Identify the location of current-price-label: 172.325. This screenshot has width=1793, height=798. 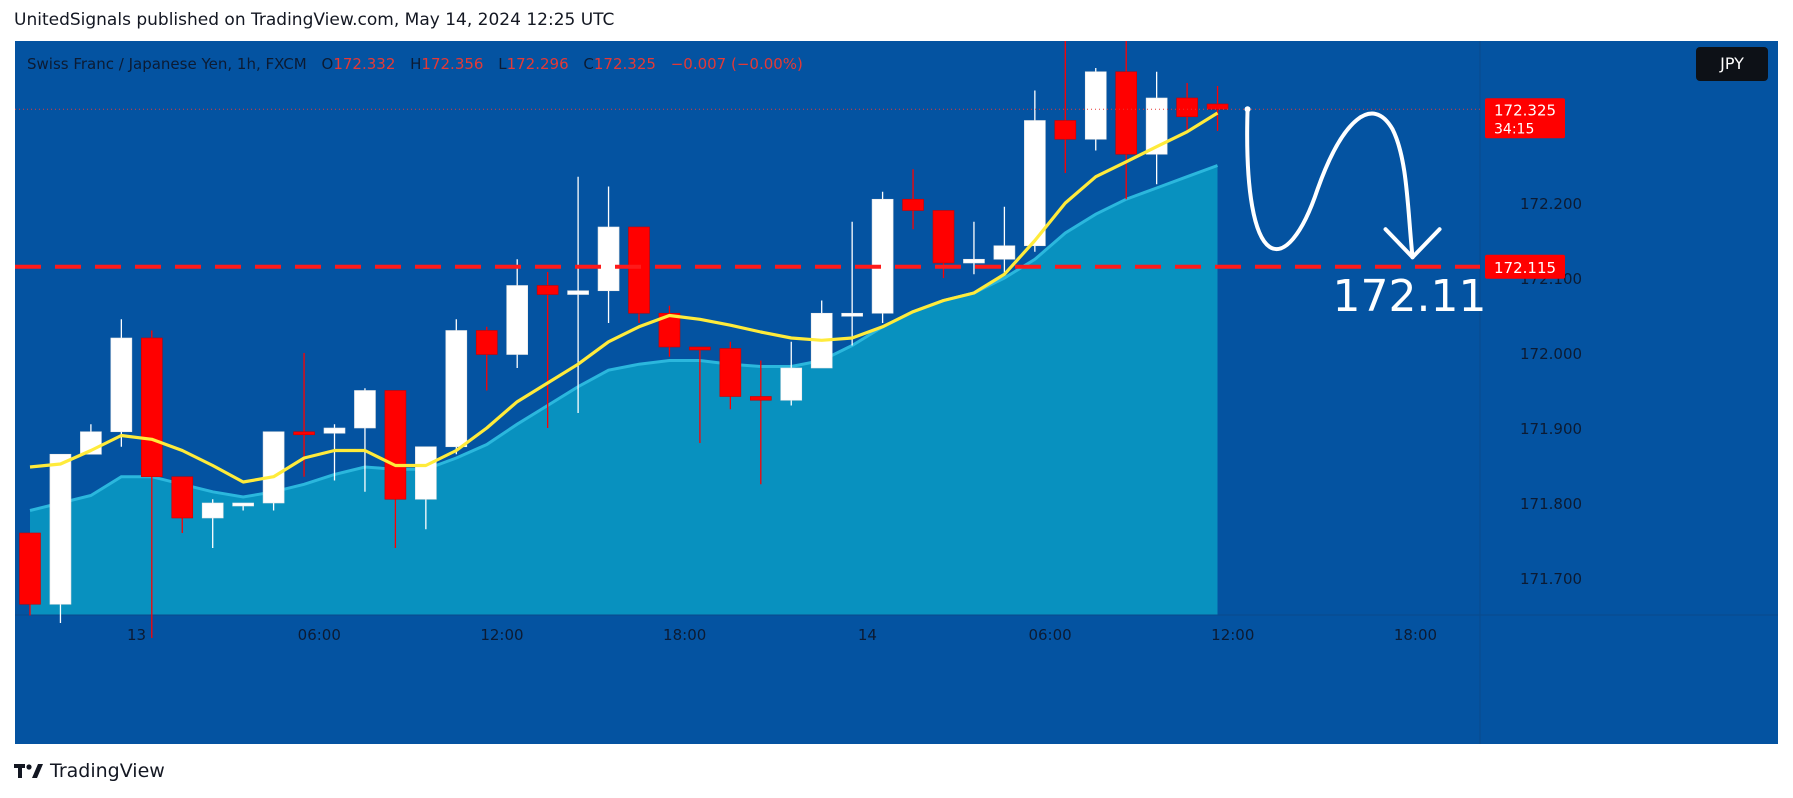
(1525, 110).